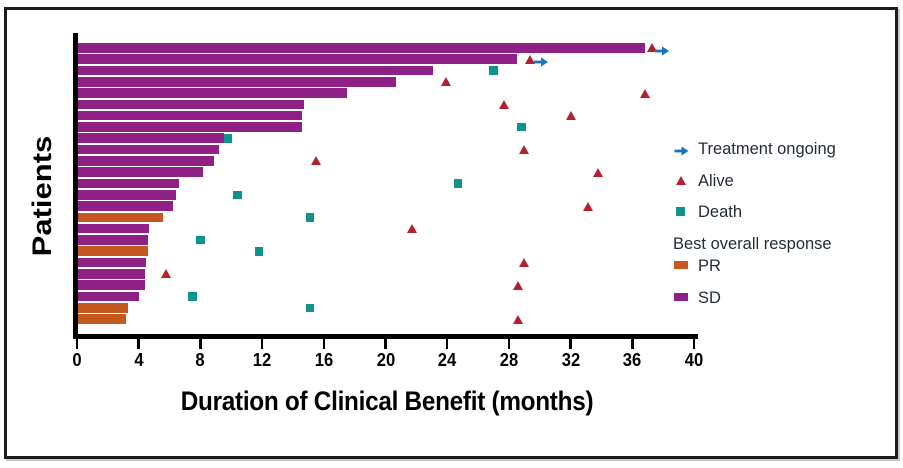 Image resolution: width=903 pixels, height=468 pixels. What do you see at coordinates (752, 243) in the screenshot?
I see `legend-item-label: Best overall response` at bounding box center [752, 243].